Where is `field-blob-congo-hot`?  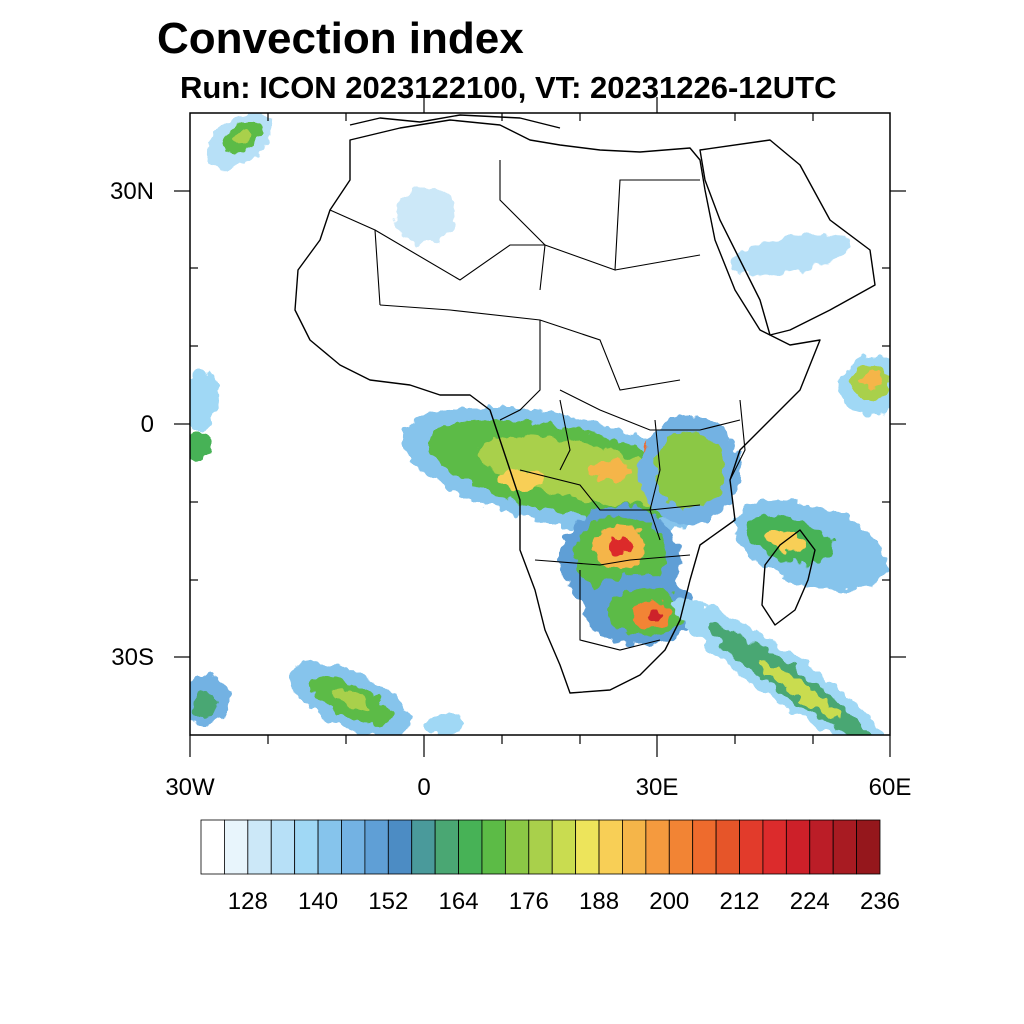
field-blob-congo-hot is located at coordinates (520, 480).